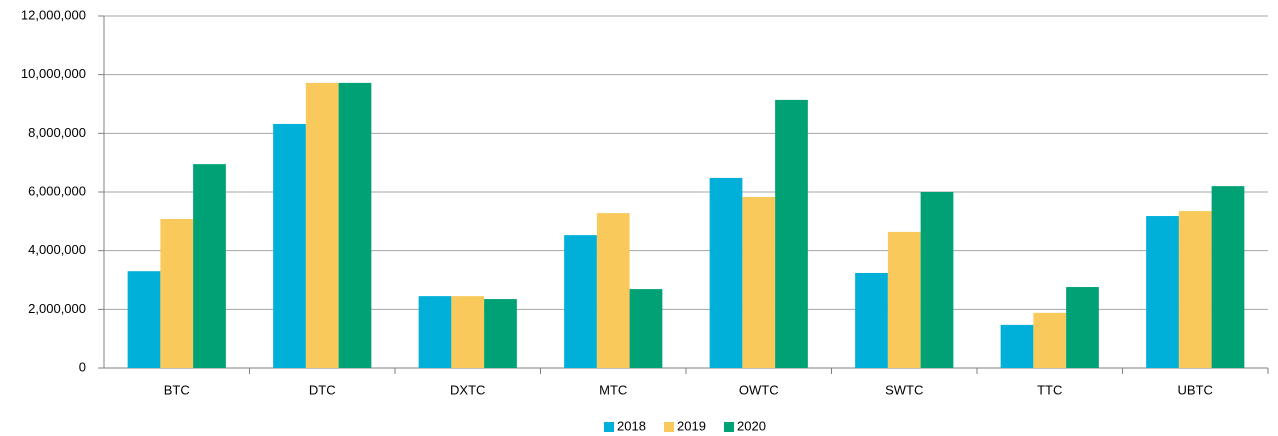 Image resolution: width=1278 pixels, height=436 pixels. I want to click on legend-label: 2019, so click(691, 425).